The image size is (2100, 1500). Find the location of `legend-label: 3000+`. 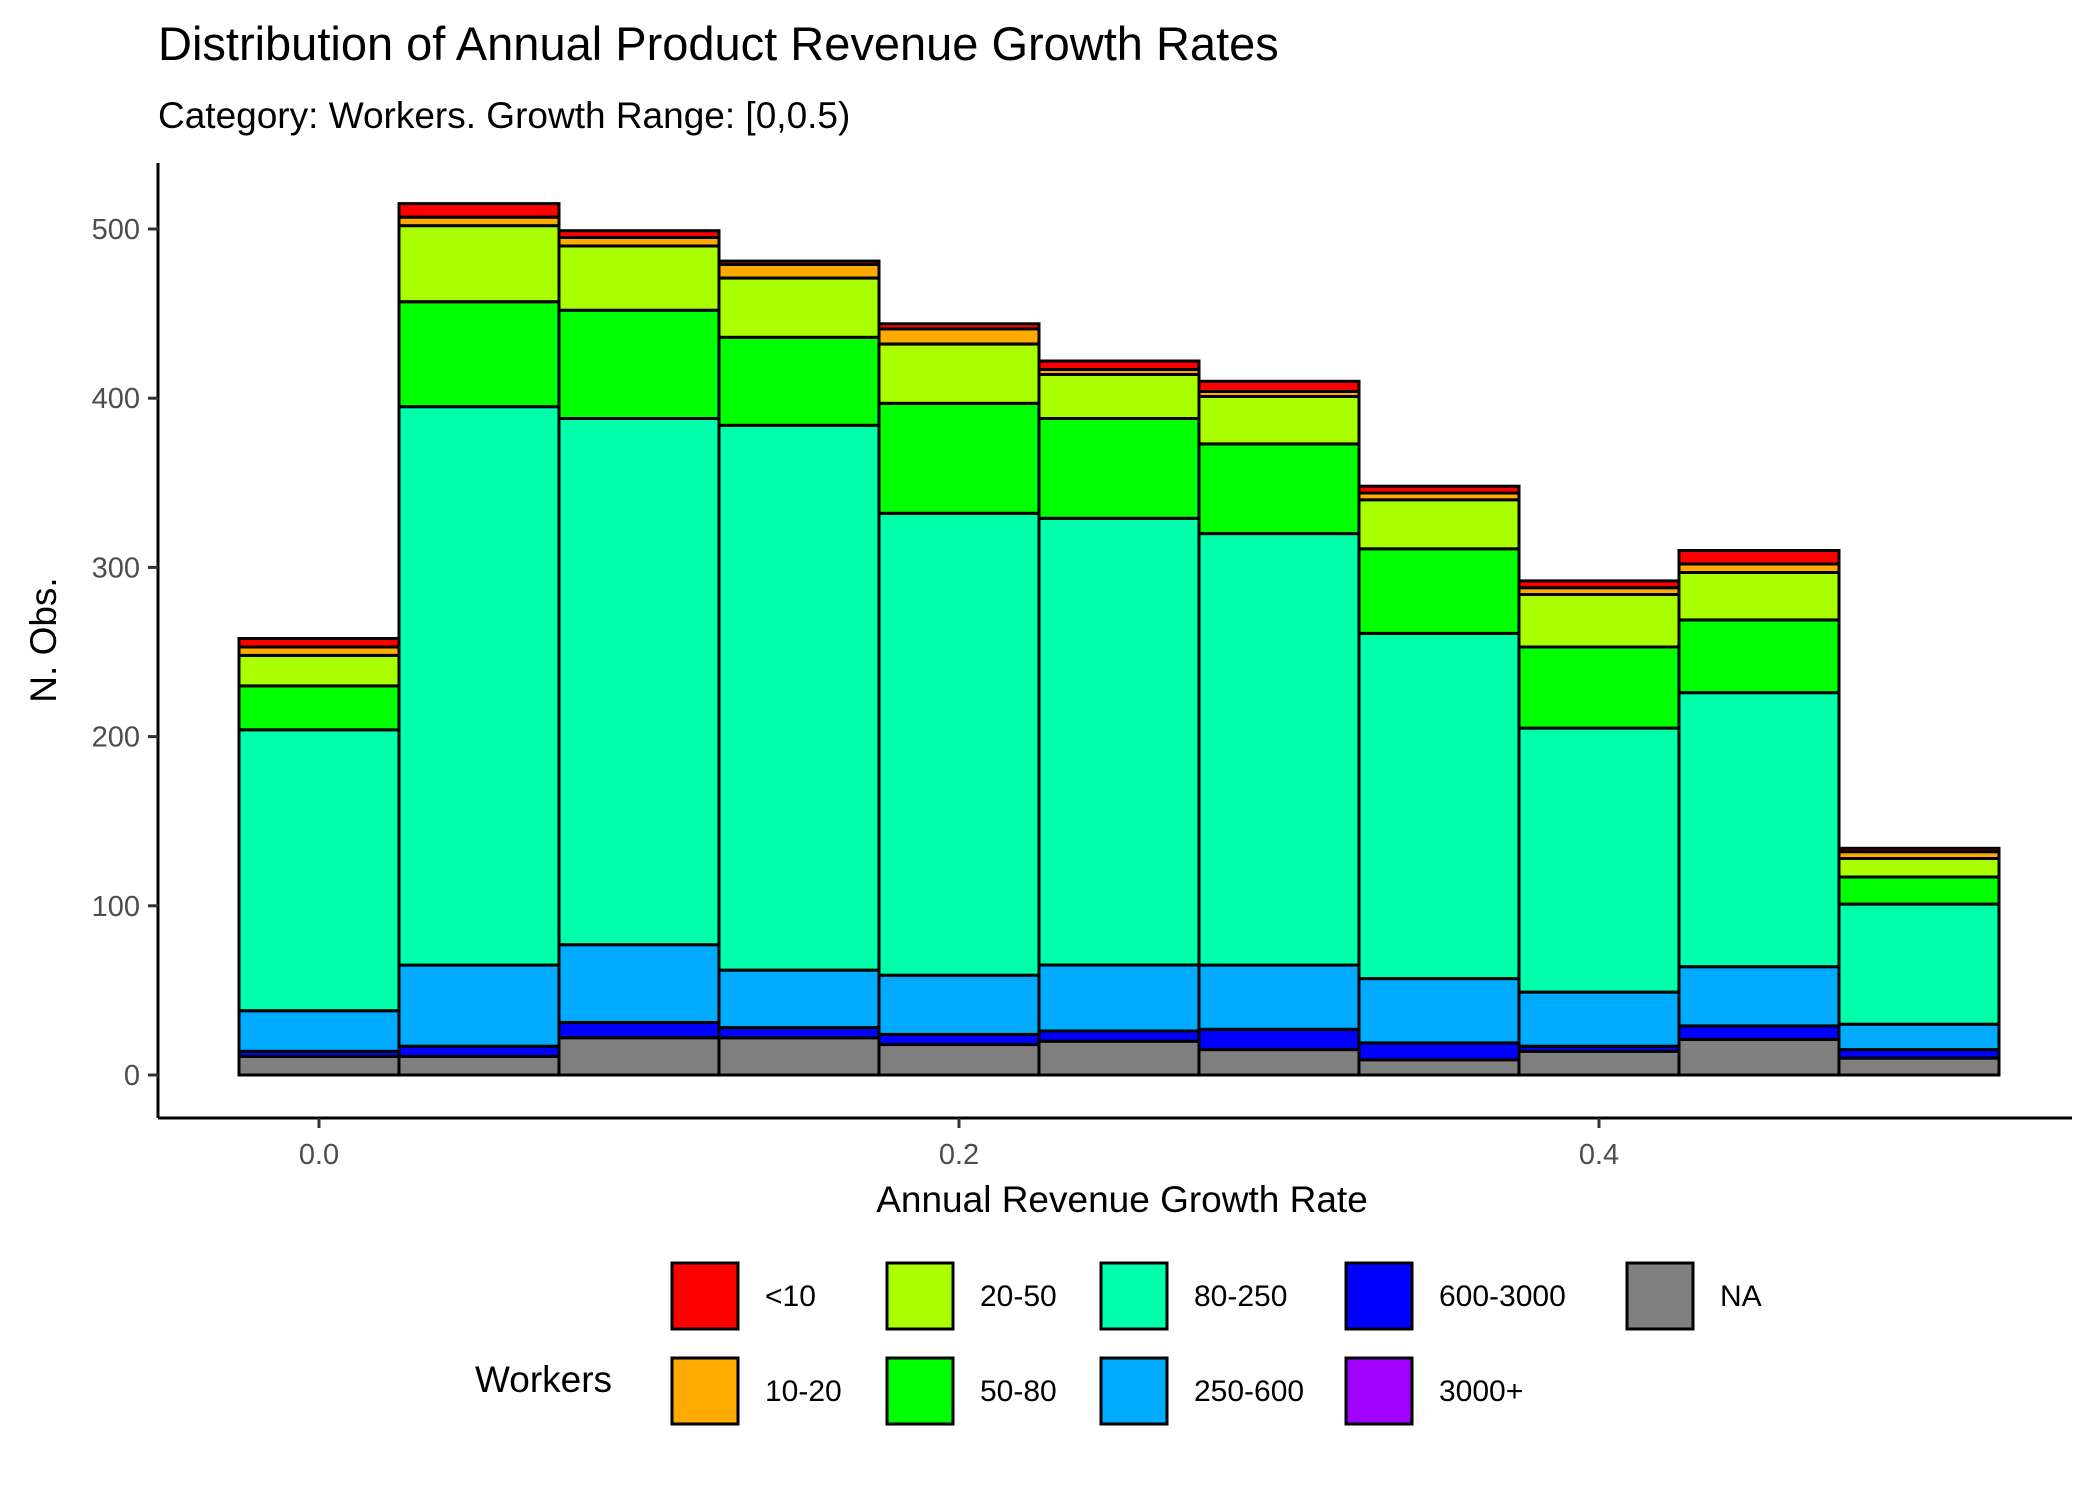

legend-label: 3000+ is located at coordinates (1481, 1391).